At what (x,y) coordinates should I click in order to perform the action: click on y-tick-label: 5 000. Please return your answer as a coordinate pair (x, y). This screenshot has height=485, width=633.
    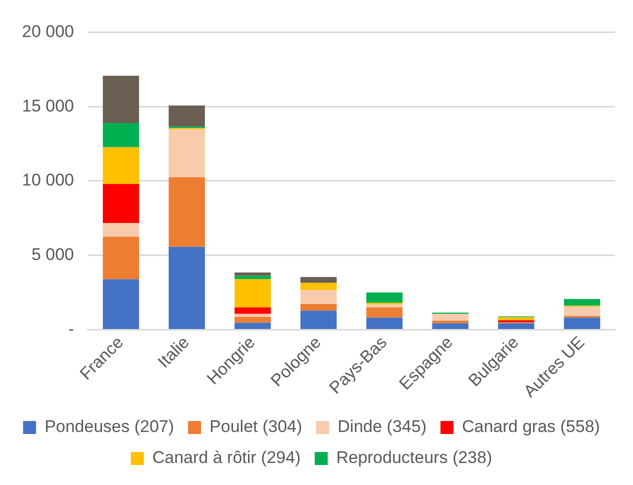
    Looking at the image, I should click on (52, 254).